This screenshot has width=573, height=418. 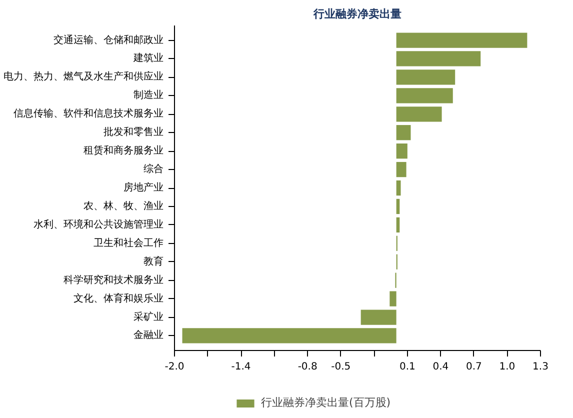 What do you see at coordinates (474, 367) in the screenshot?
I see `x-tick-label: 0.7` at bounding box center [474, 367].